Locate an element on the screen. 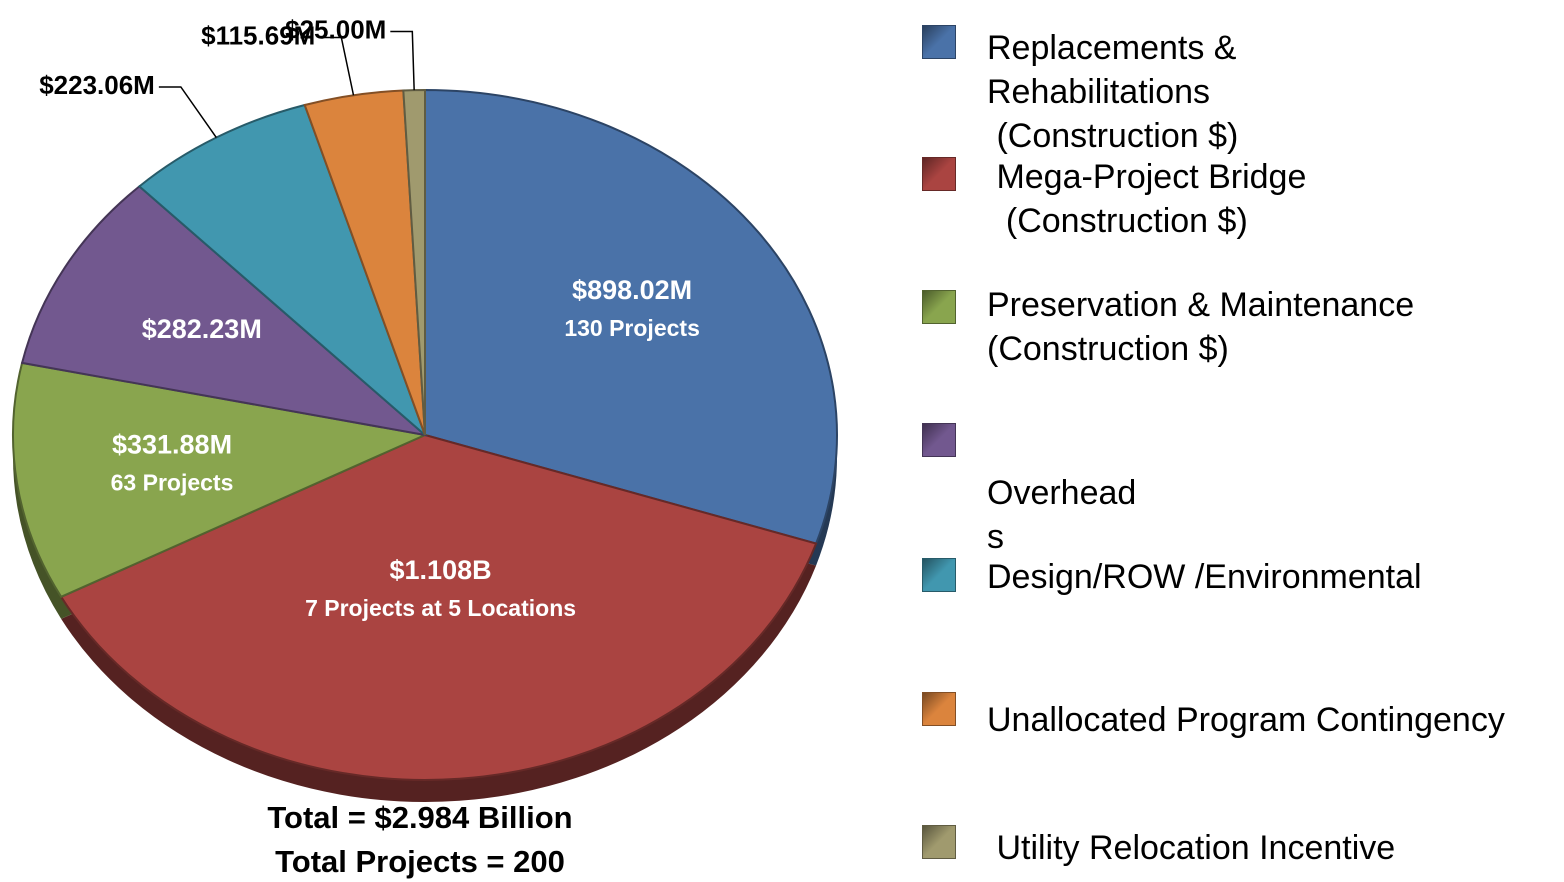 This screenshot has height=882, width=1564. project-label: 7 Projects at 5 Locations is located at coordinates (440, 608).